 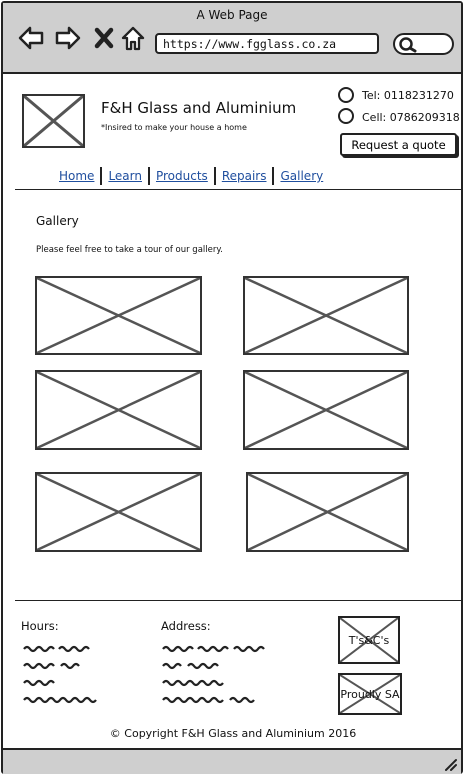 What do you see at coordinates (233, 733) in the screenshot?
I see `copyright: © Copyright F&H Glass and Aluminium 2016` at bounding box center [233, 733].